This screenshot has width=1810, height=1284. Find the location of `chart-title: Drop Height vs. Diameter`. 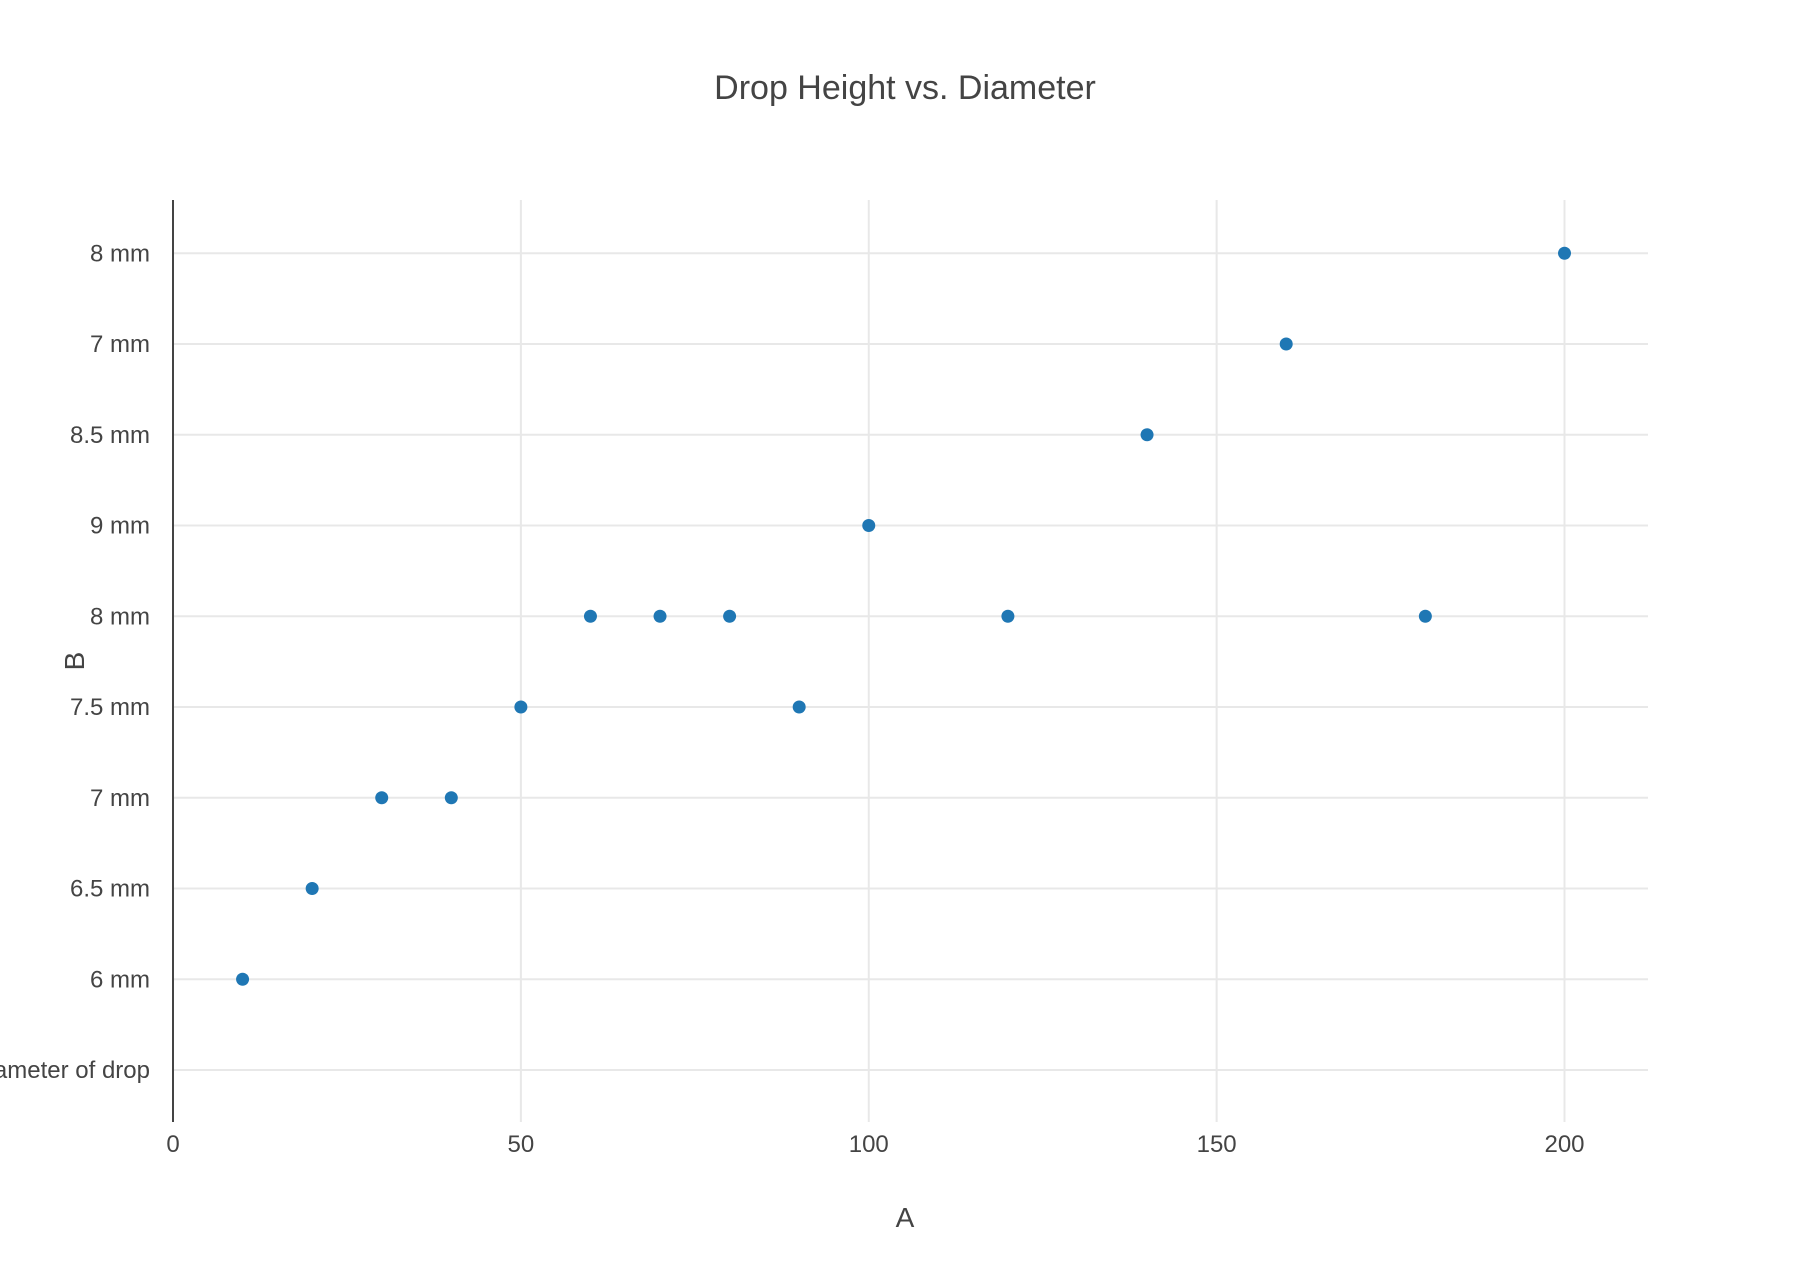

chart-title: Drop Height vs. Diameter is located at coordinates (905, 88).